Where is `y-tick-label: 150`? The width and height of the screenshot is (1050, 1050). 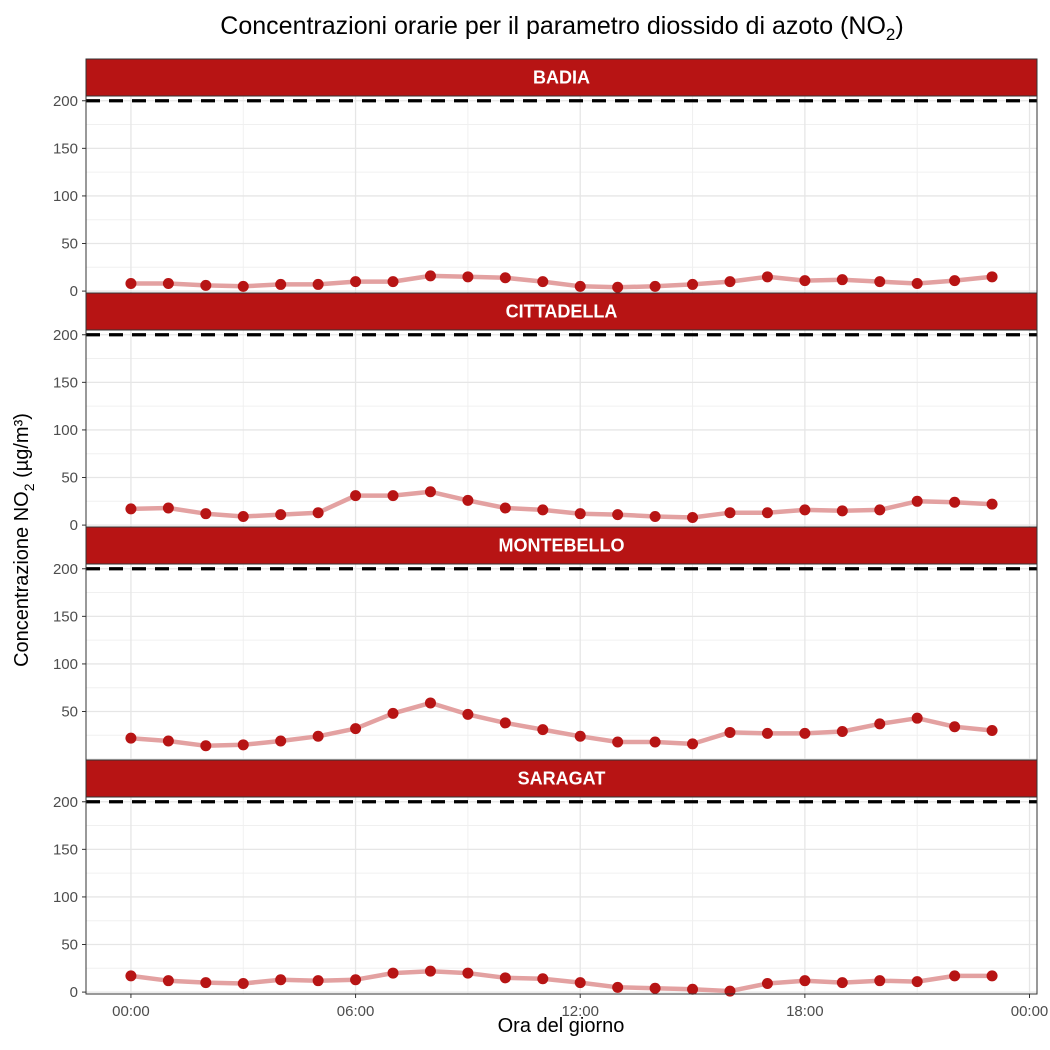 y-tick-label: 150 is located at coordinates (65, 849).